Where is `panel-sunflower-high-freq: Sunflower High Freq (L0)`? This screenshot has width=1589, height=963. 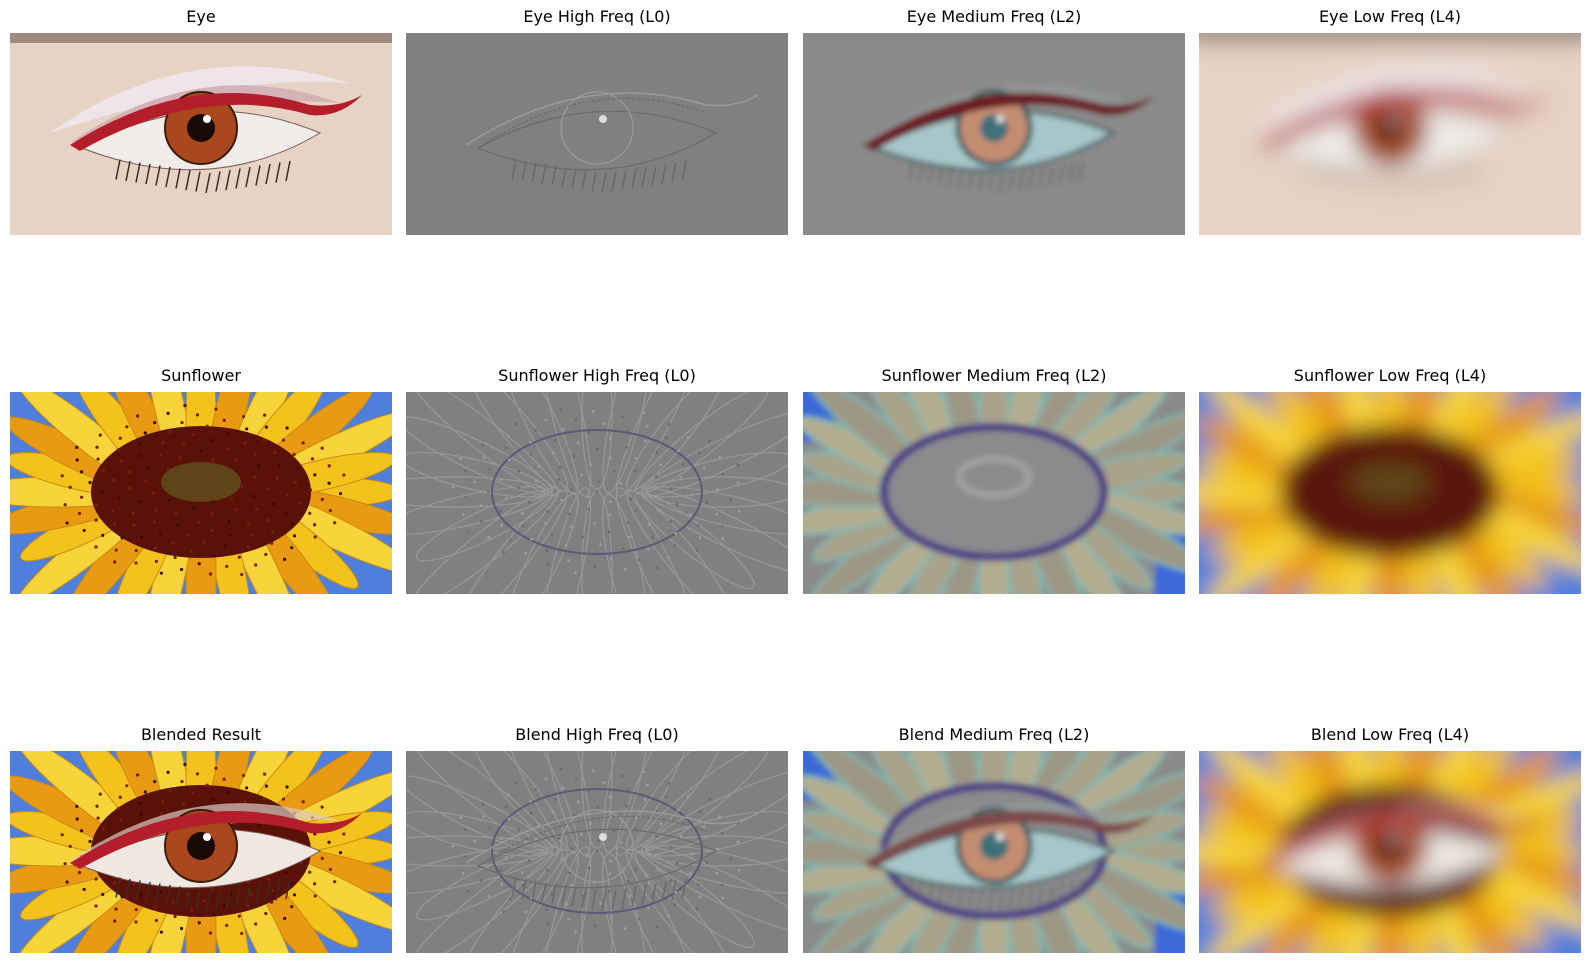 panel-sunflower-high-freq: Sunflower High Freq (L0) is located at coordinates (597, 480).